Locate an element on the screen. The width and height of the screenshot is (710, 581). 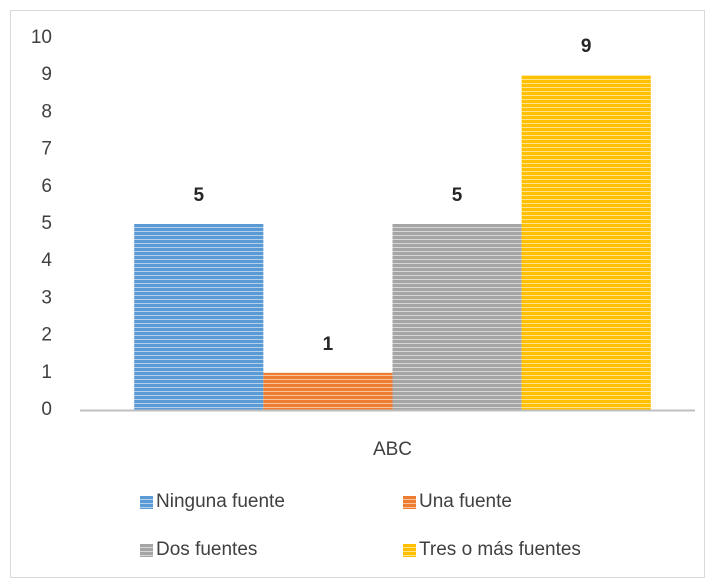
legend-label: Una fuente is located at coordinates (465, 501).